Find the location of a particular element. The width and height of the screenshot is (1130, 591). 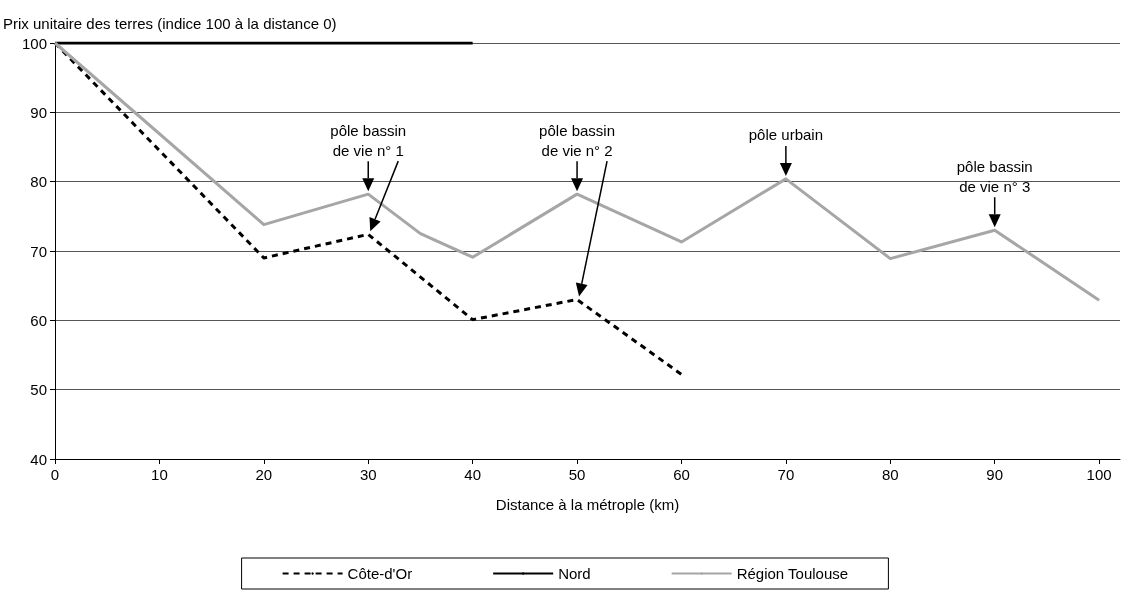

x-axis-title: Distance à la métrople (km) is located at coordinates (587, 504).